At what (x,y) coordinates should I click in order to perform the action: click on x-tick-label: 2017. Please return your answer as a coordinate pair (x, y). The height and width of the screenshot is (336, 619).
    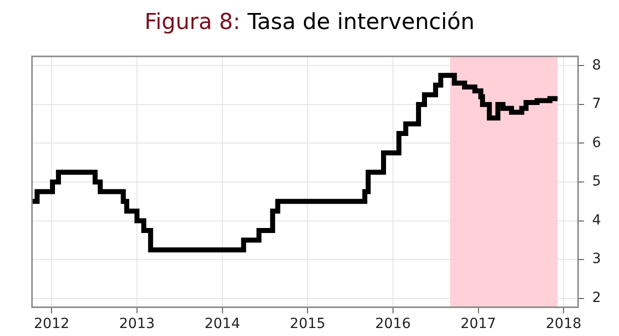
    Looking at the image, I should click on (478, 324).